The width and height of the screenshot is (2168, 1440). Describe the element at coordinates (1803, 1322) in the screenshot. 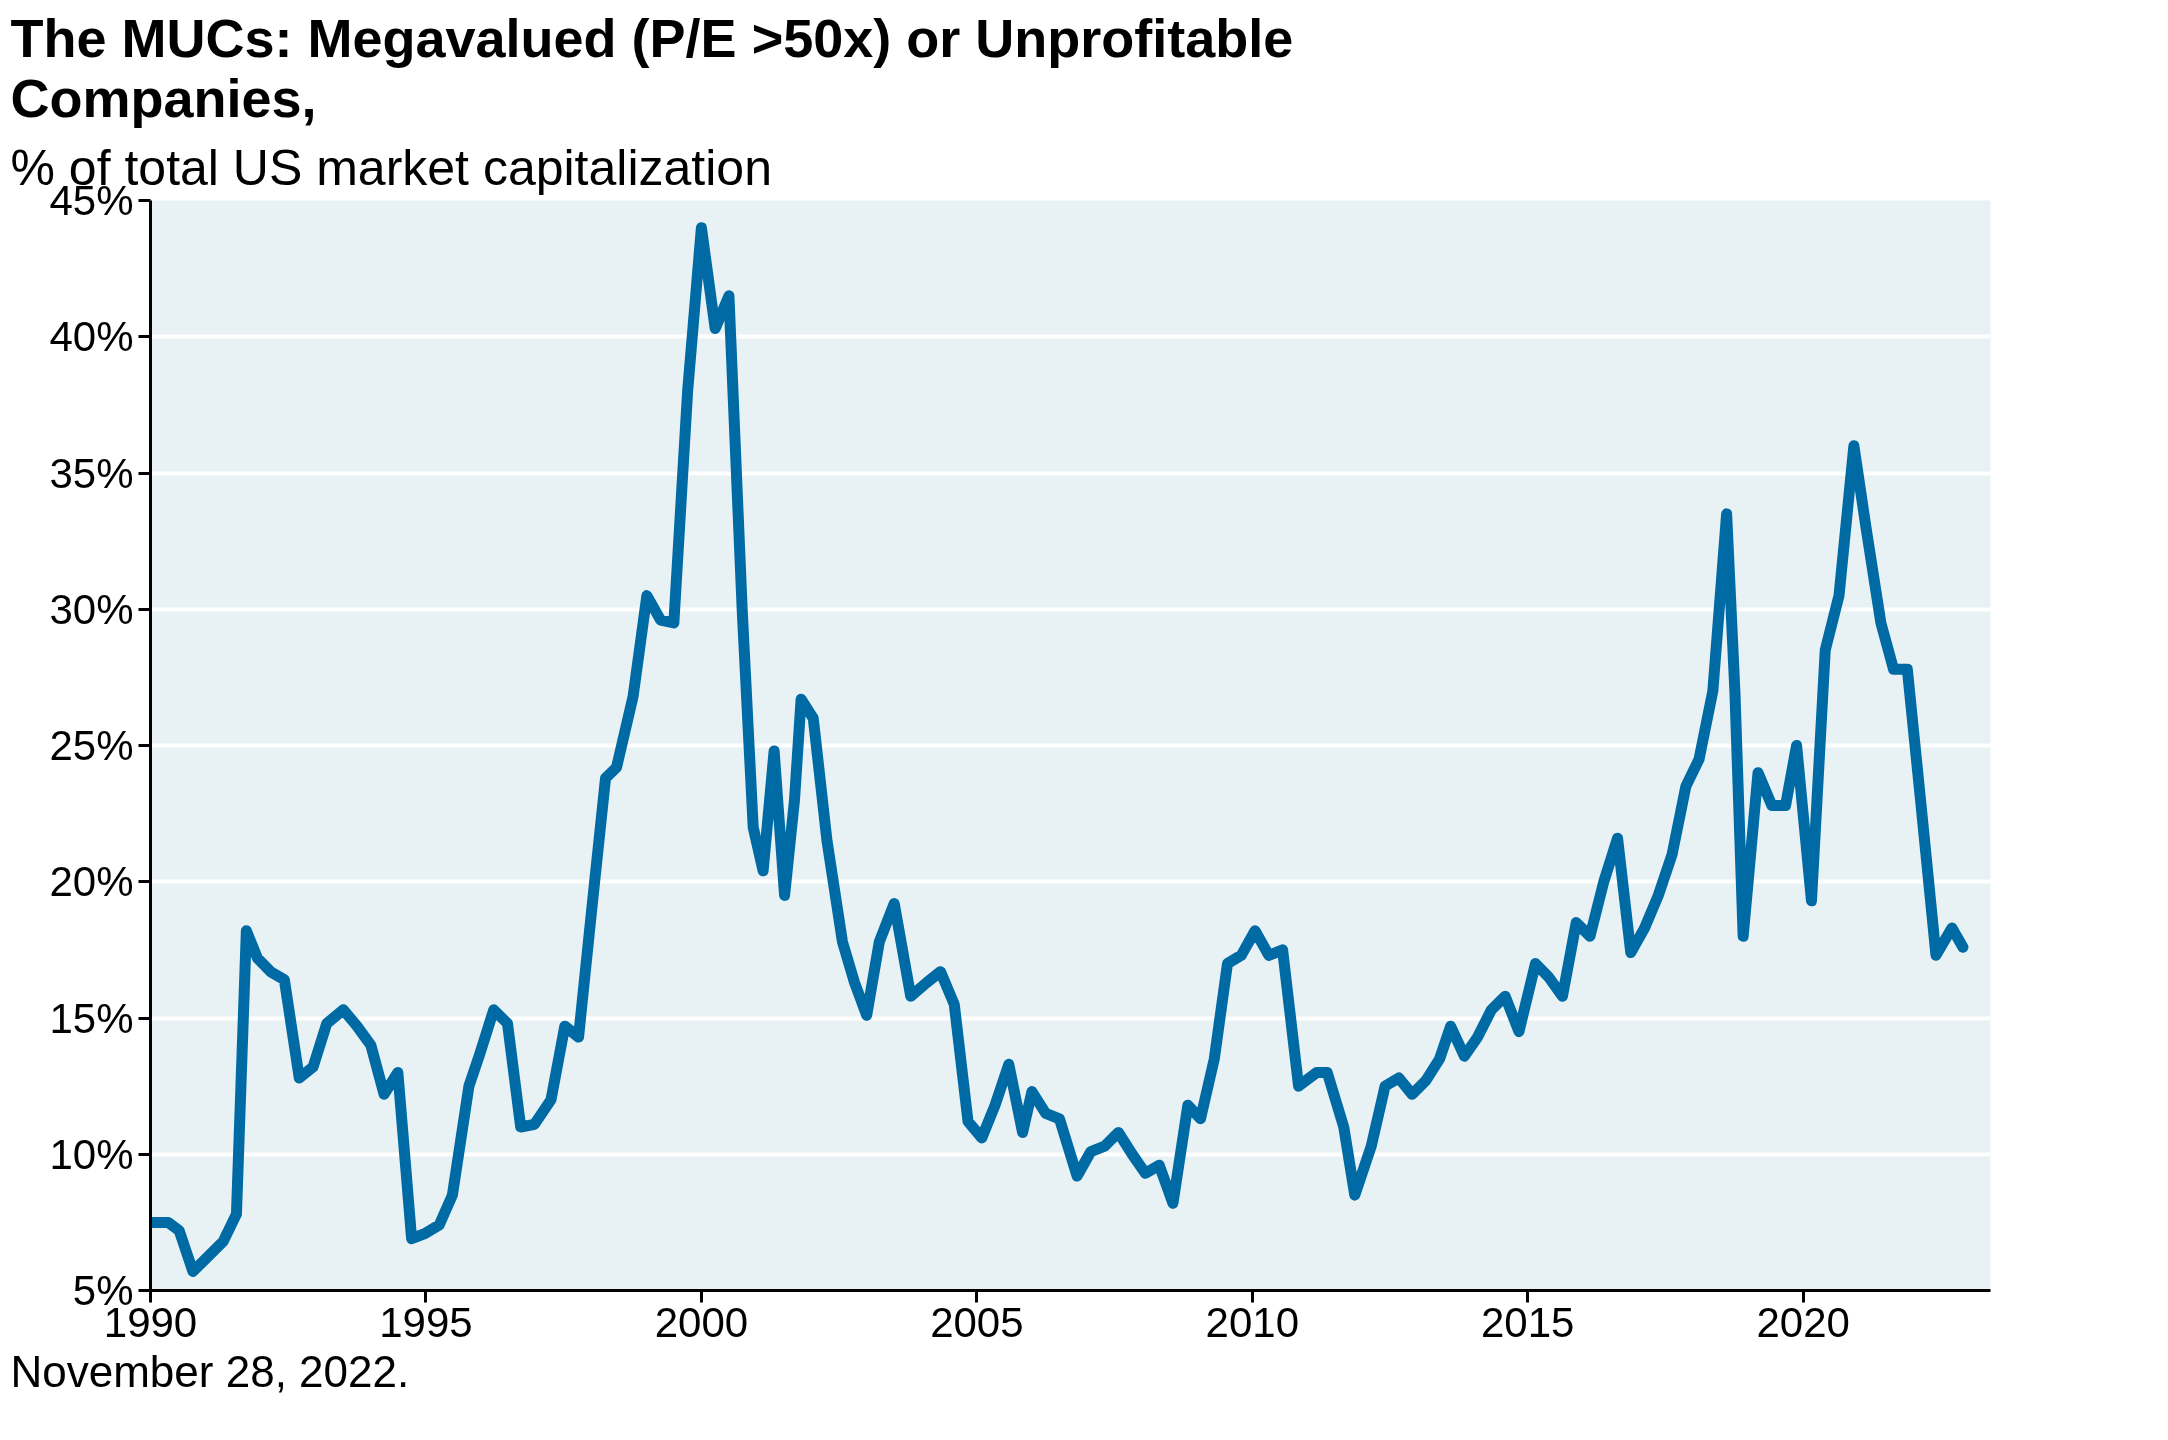

I see `x-tick-label: 2020` at that location.